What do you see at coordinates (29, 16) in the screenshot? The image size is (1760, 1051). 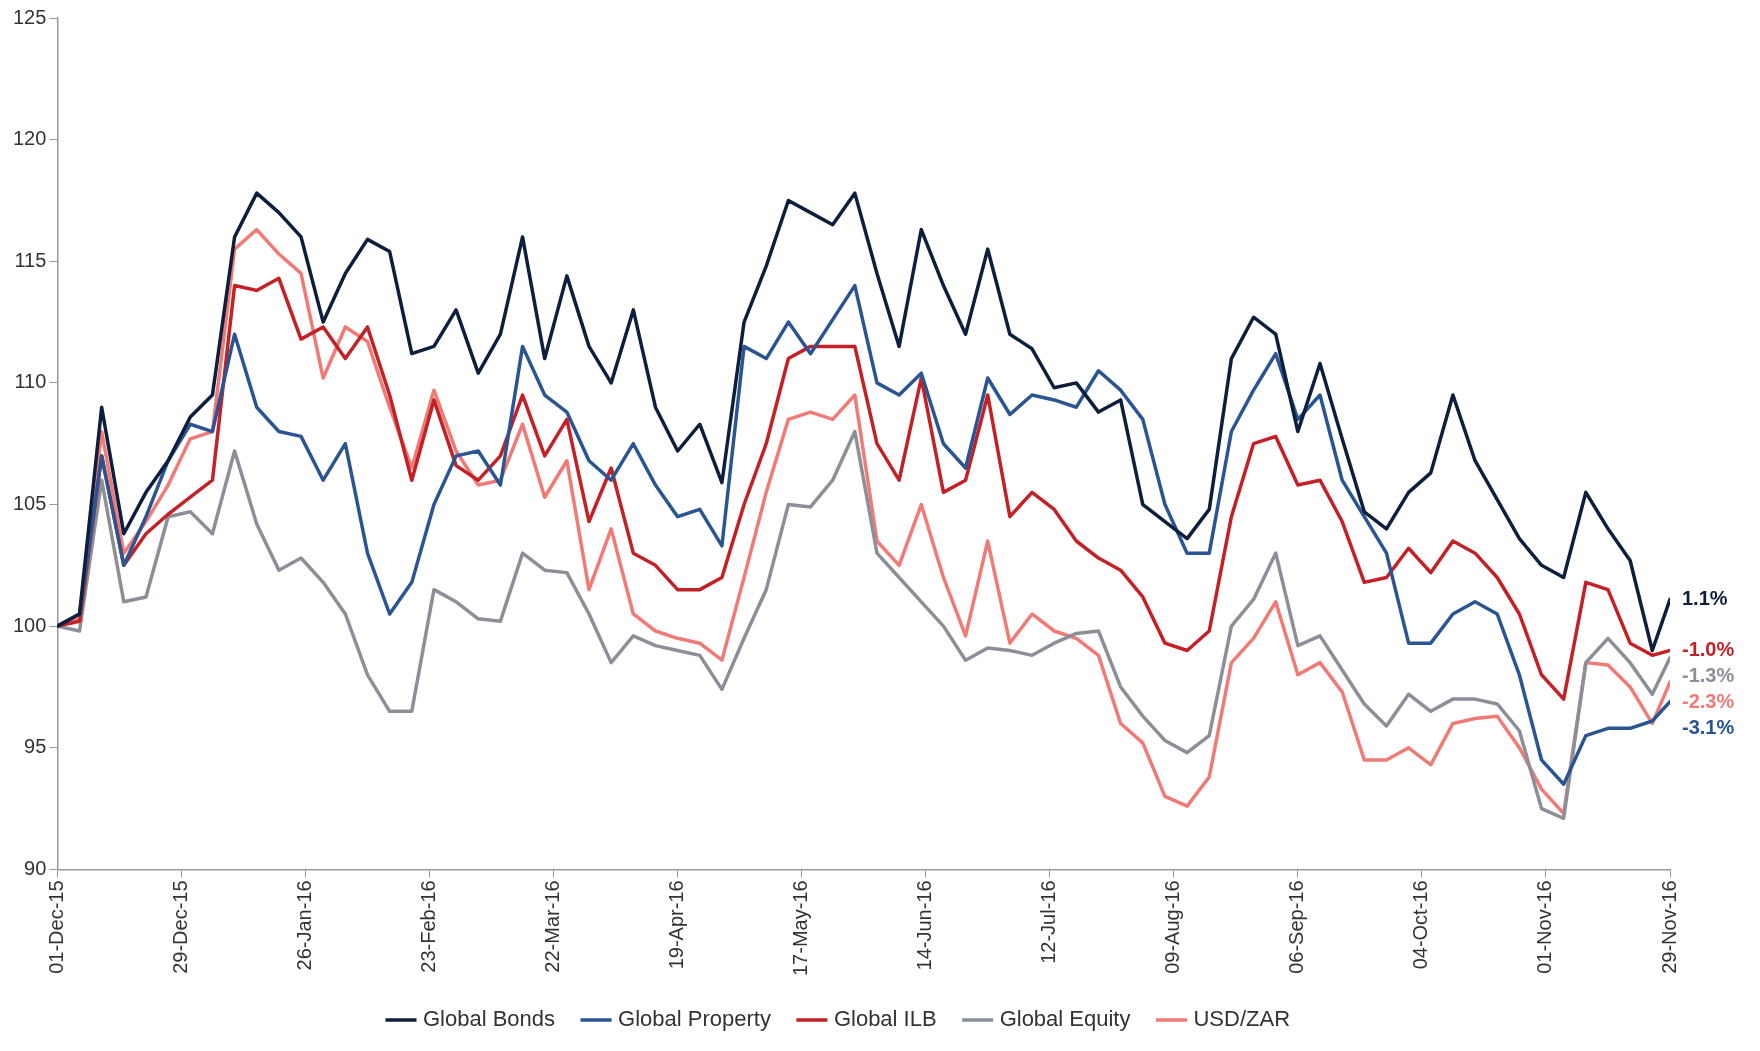 I see `y-tick-label: 125` at bounding box center [29, 16].